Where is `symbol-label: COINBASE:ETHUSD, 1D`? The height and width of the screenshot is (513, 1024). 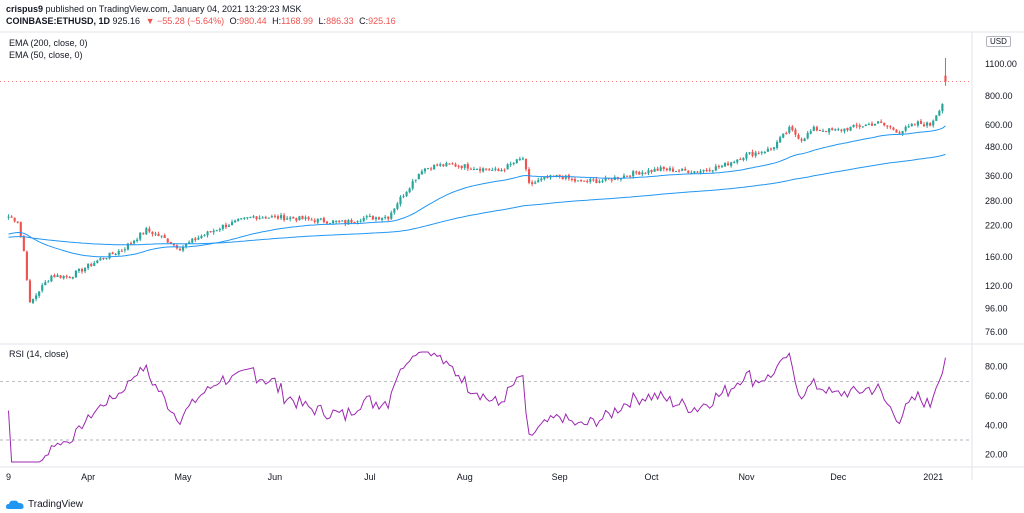
symbol-label: COINBASE:ETHUSD, 1D is located at coordinates (58, 21).